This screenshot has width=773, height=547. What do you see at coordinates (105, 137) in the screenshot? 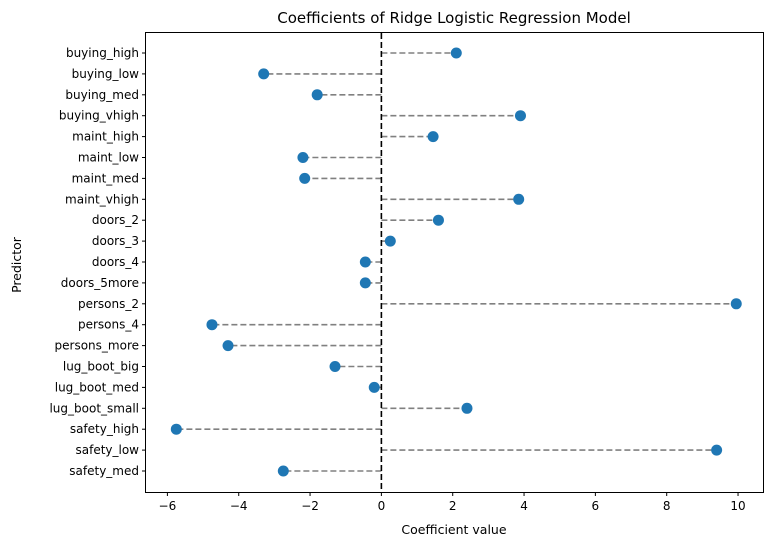
I see `y-tick-label: maint_high` at bounding box center [105, 137].